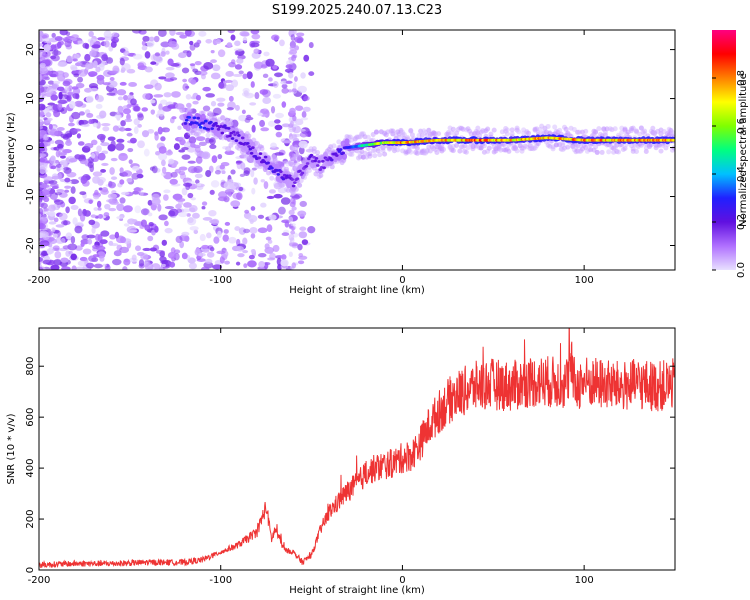 The height and width of the screenshot is (600, 750). Describe the element at coordinates (344, 156) in the screenshot. I see `spectrogram-ridge-outer` at that location.